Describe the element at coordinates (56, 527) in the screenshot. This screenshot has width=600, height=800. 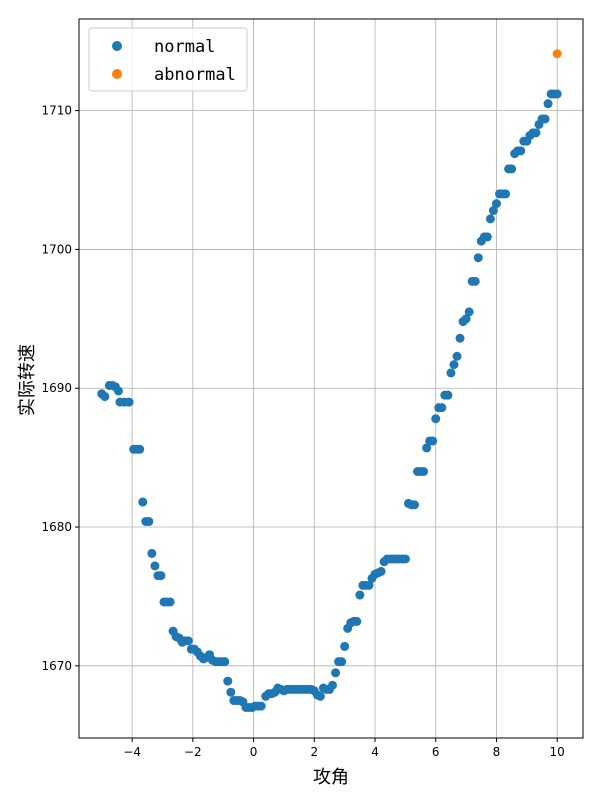
I see `y-tick-label: 1680` at that location.